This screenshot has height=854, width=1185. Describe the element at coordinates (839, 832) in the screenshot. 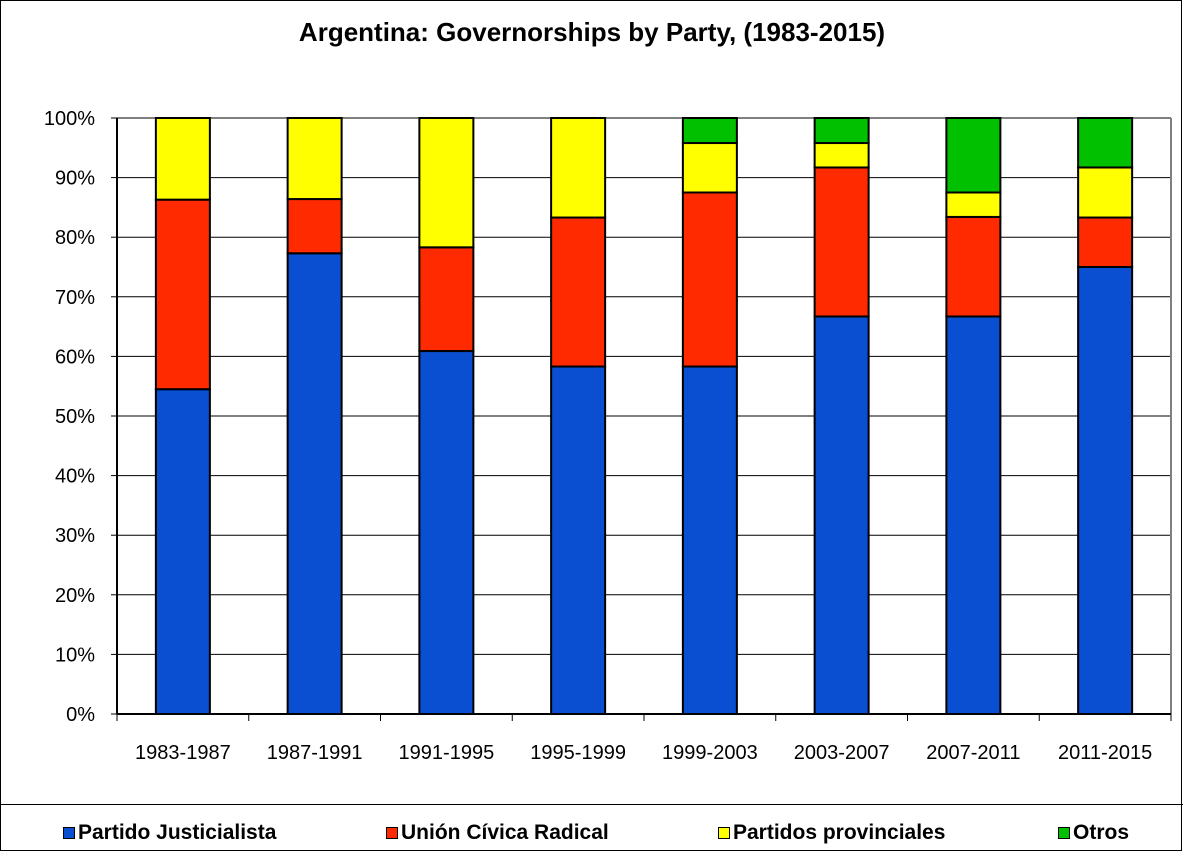

I see `legend-label: Partidos provinciales` at that location.